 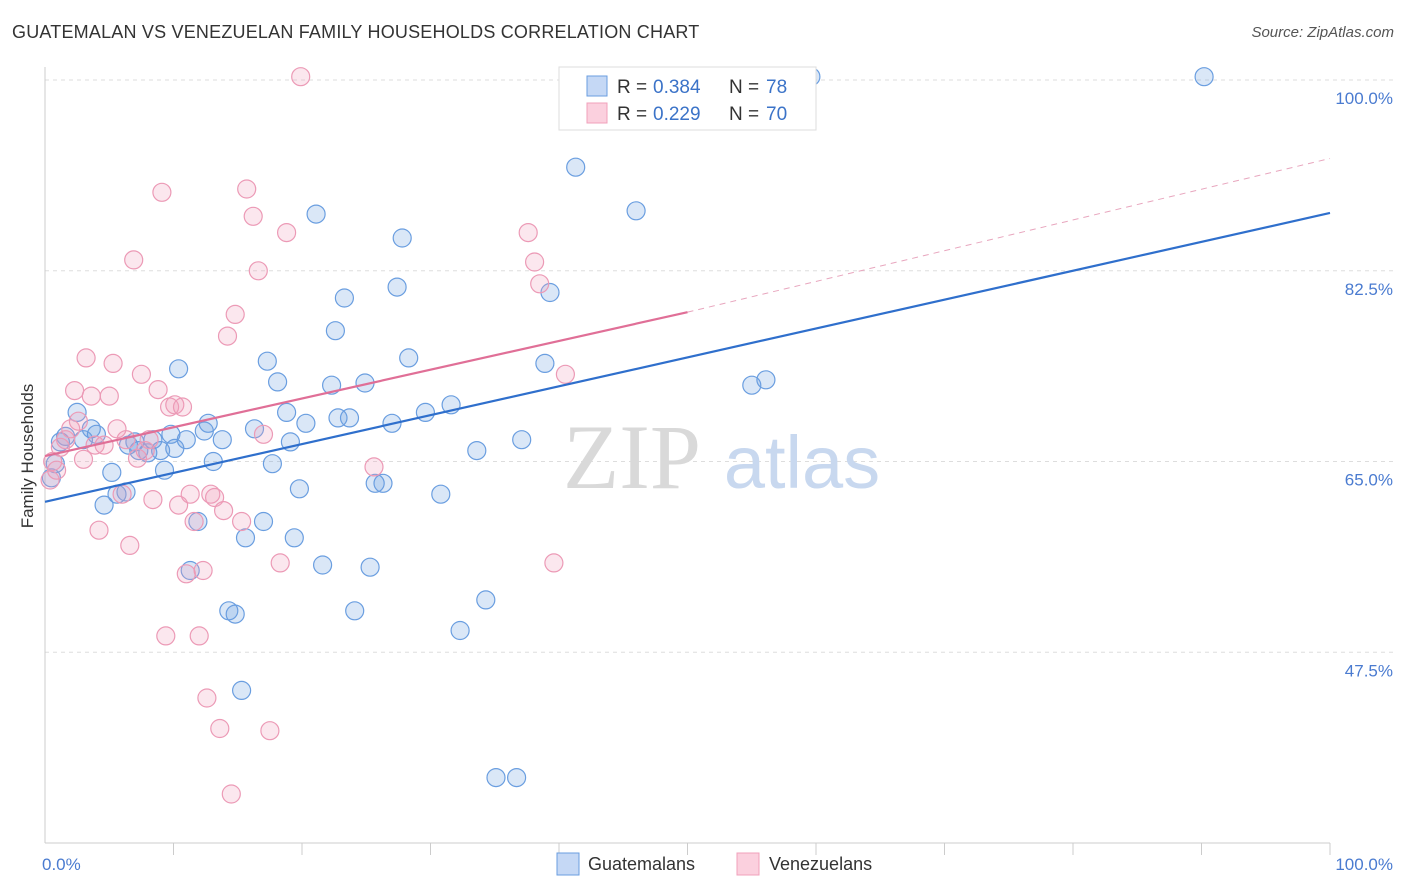 What do you see at coordinates (1364, 98) in the screenshot?
I see `y-tick-label-3: 100.0%` at bounding box center [1364, 98].